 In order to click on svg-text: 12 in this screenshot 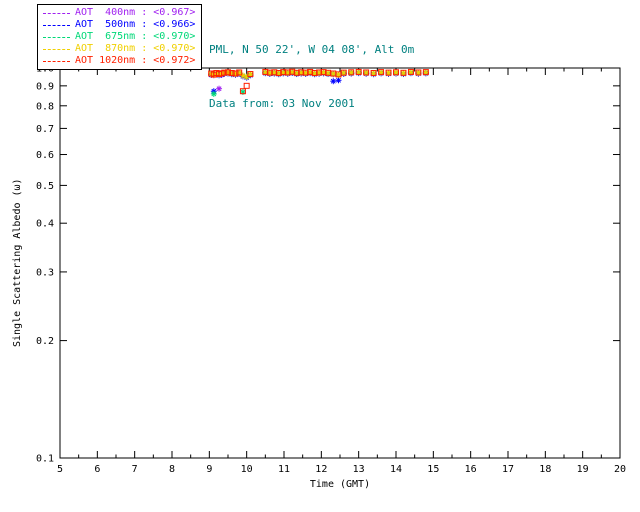, I will do `click(321, 469)`.